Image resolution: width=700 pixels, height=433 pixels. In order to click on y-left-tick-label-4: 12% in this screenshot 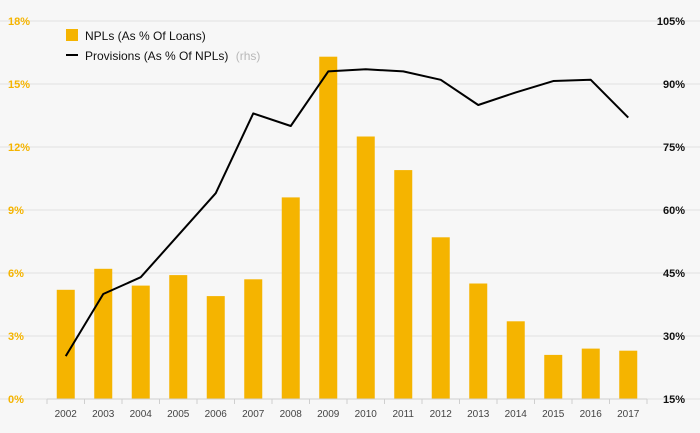, I will do `click(19, 148)`.